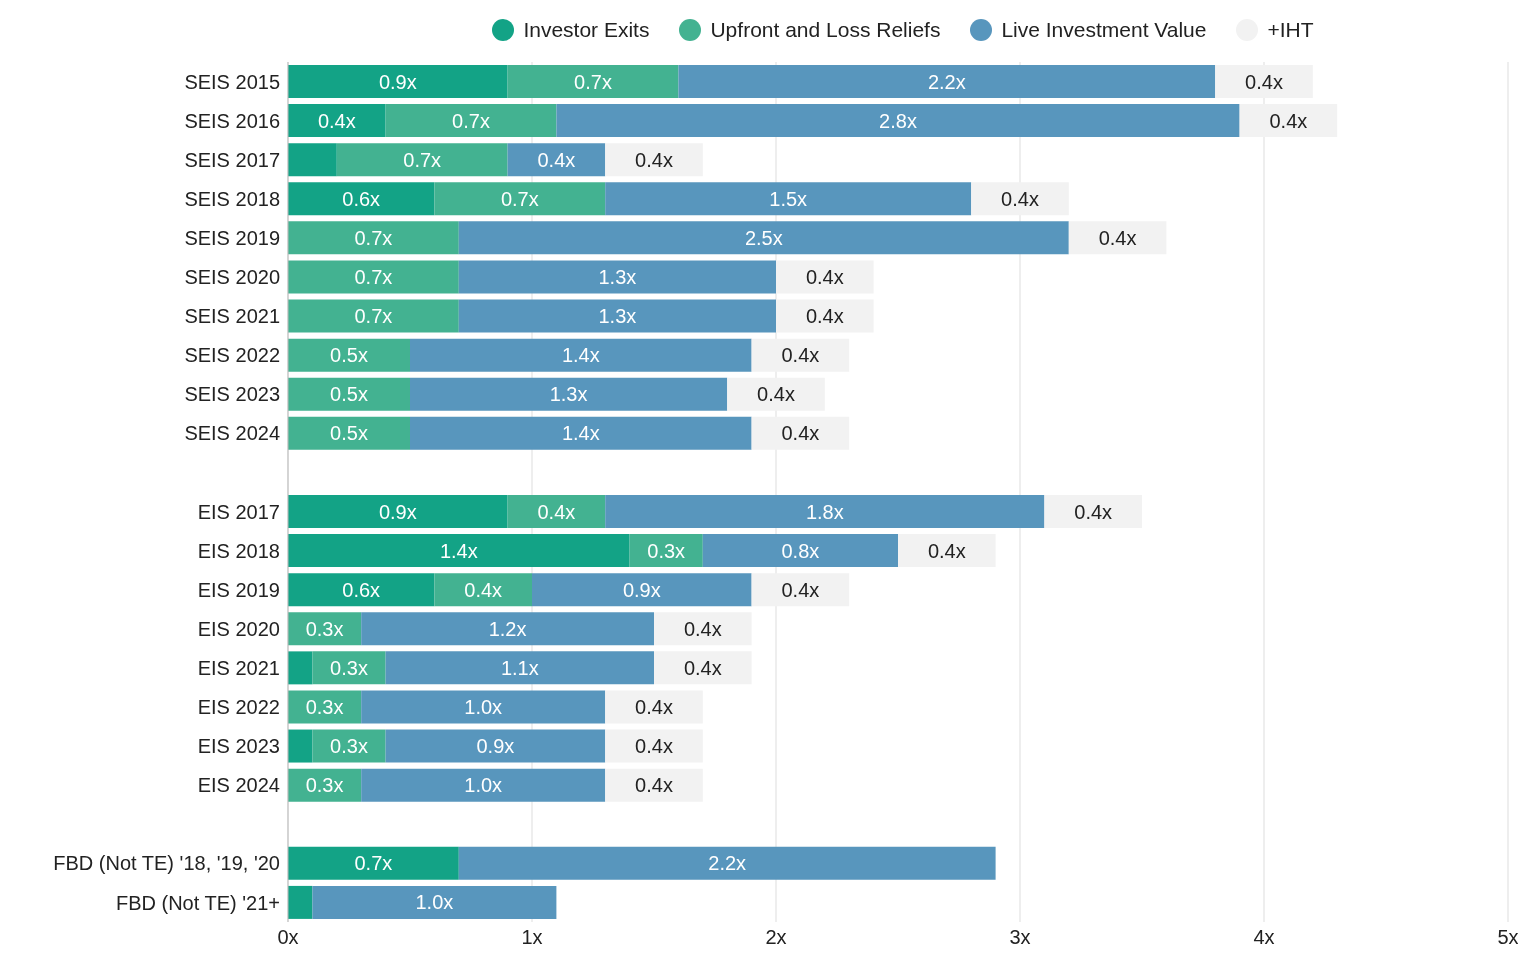 This screenshot has height=967, width=1526. I want to click on data-label: 0.8x, so click(800, 550).